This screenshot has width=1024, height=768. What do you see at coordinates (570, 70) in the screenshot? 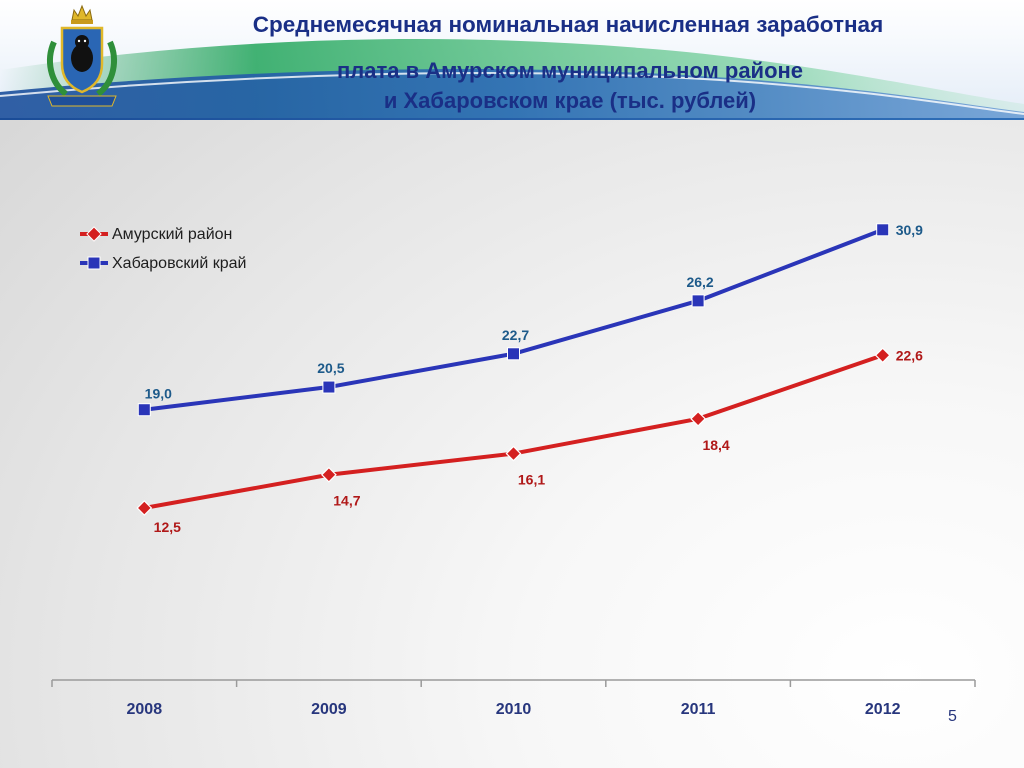
I see `slide-title-line-2: плата в Амурском муниципальном районе` at bounding box center [570, 70].